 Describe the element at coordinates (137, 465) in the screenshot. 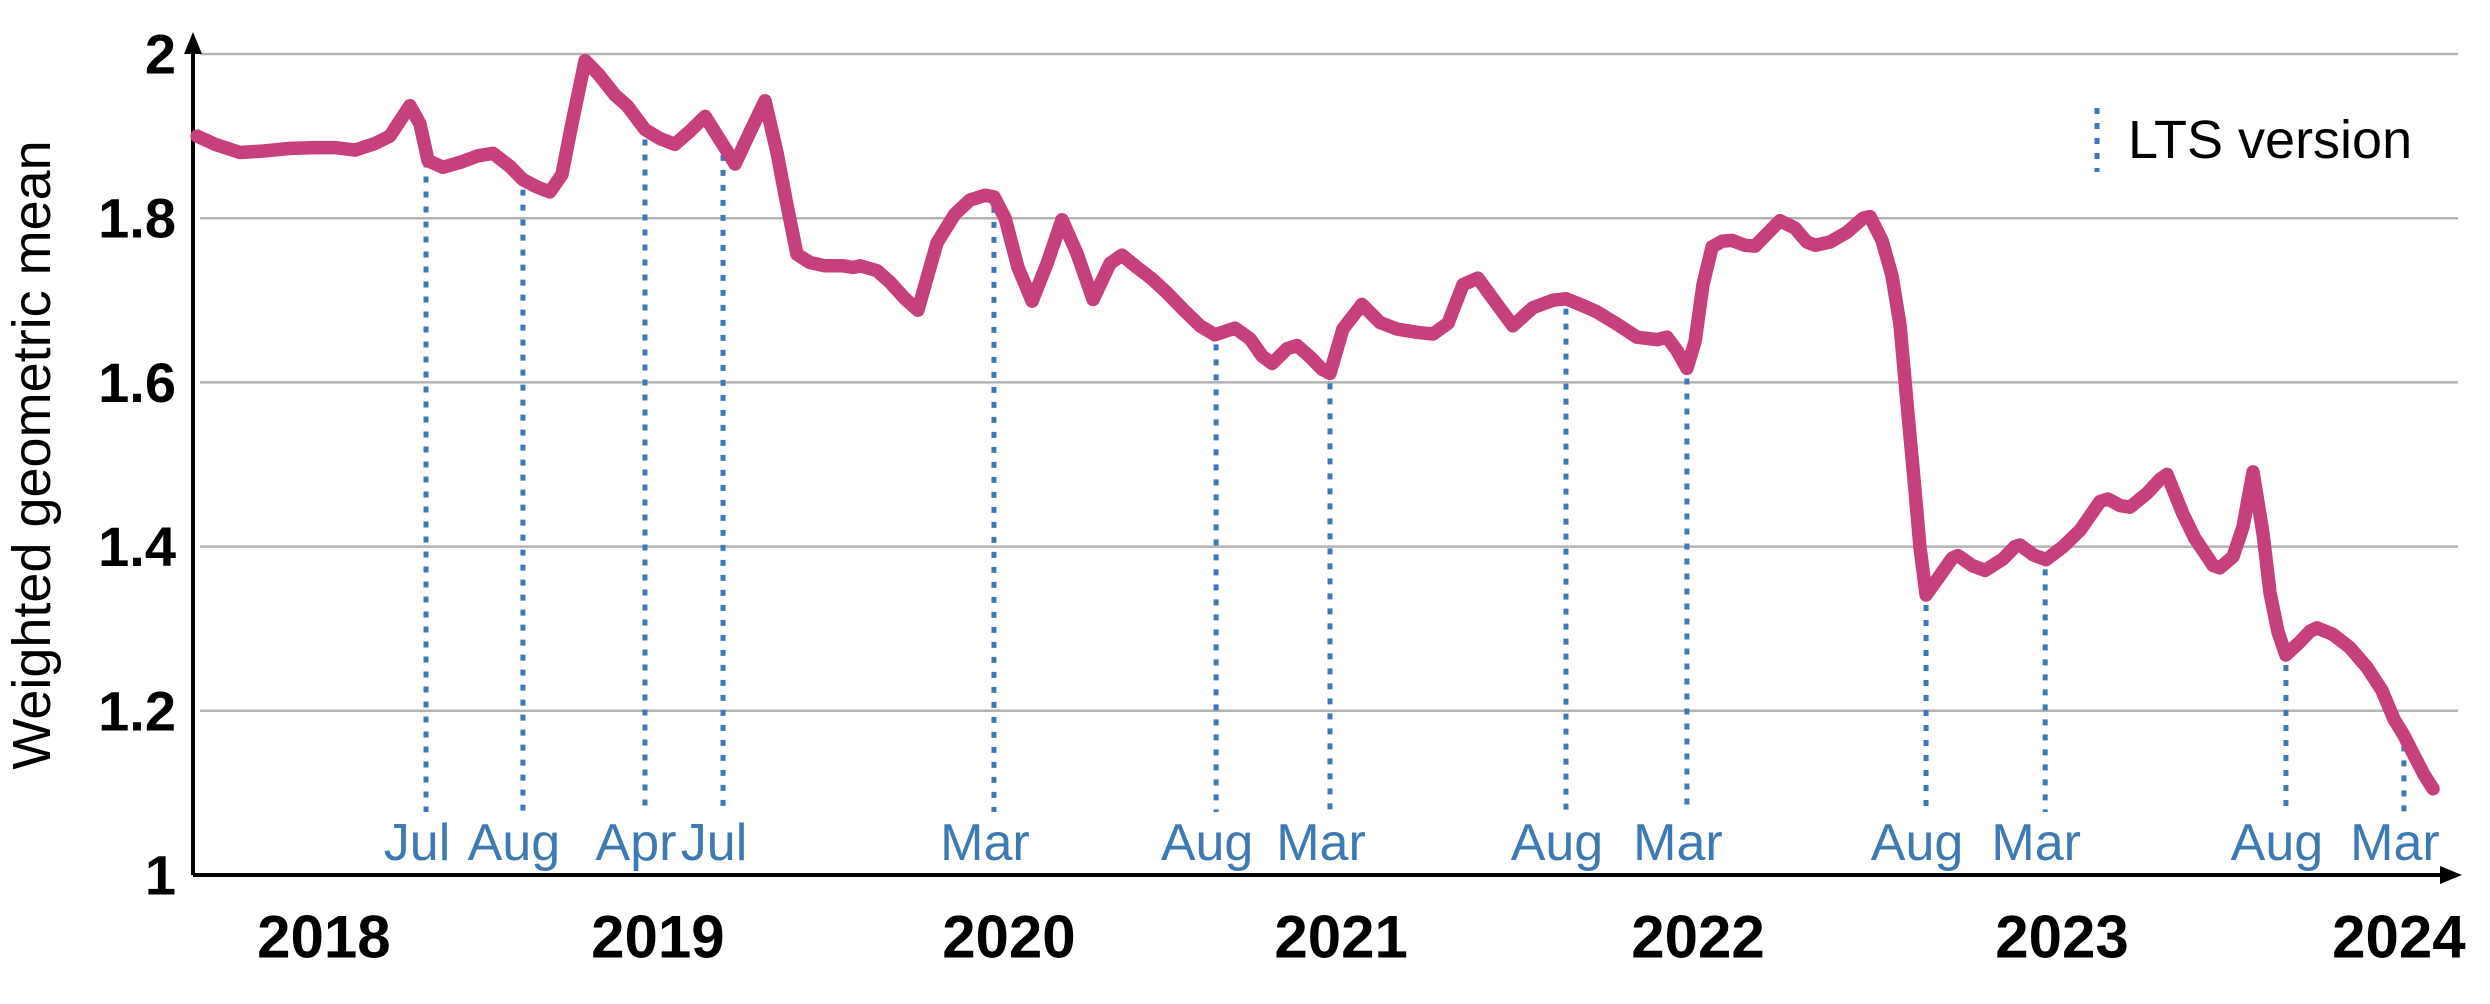

I see `y-tick-labels: 2 1.8 1.6 1.4 1.2 1` at that location.